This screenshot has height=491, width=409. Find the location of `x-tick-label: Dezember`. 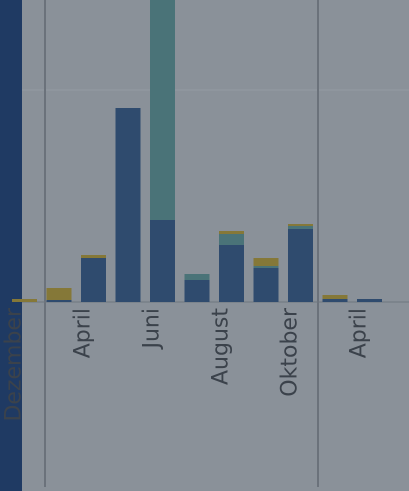

x-tick-label: Dezember is located at coordinates (14, 364).